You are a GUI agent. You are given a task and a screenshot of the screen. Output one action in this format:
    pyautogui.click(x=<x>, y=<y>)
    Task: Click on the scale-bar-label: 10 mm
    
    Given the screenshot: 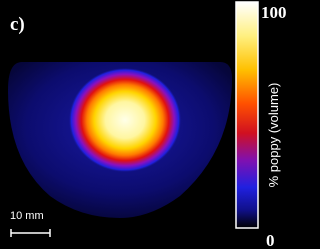 What is the action you would take?
    pyautogui.click(x=27, y=216)
    